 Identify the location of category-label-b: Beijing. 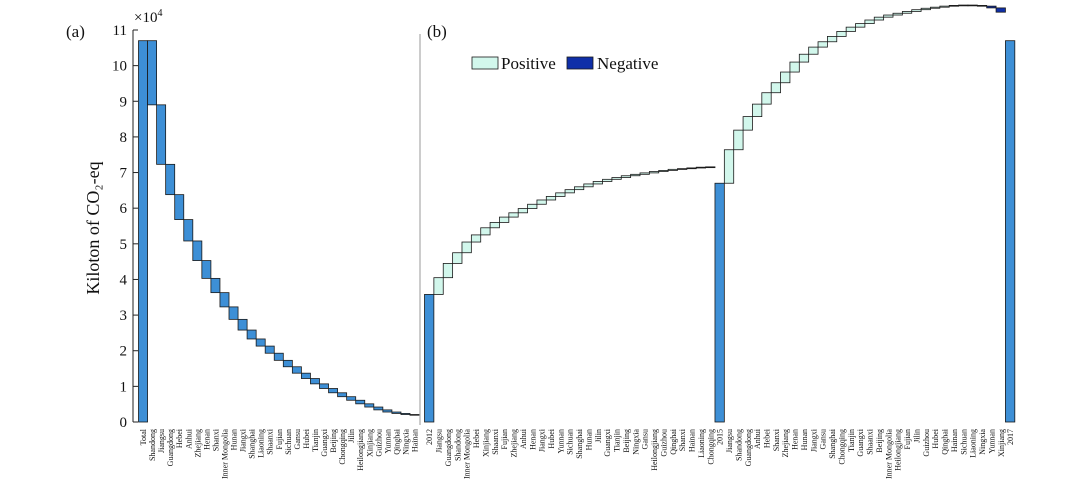
(626, 441).